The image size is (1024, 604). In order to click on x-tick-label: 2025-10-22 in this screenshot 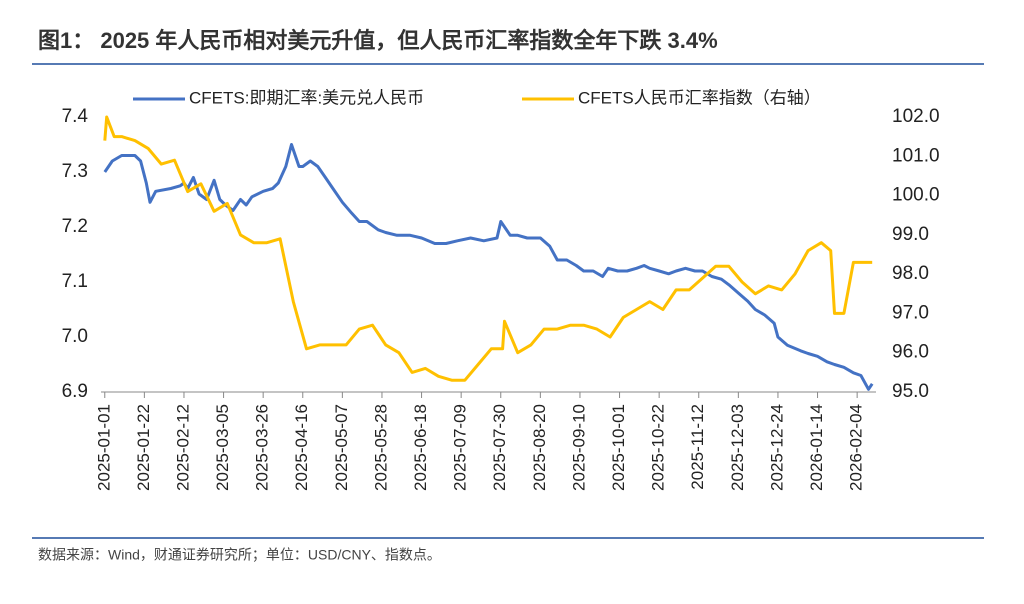, I will do `click(658, 447)`.